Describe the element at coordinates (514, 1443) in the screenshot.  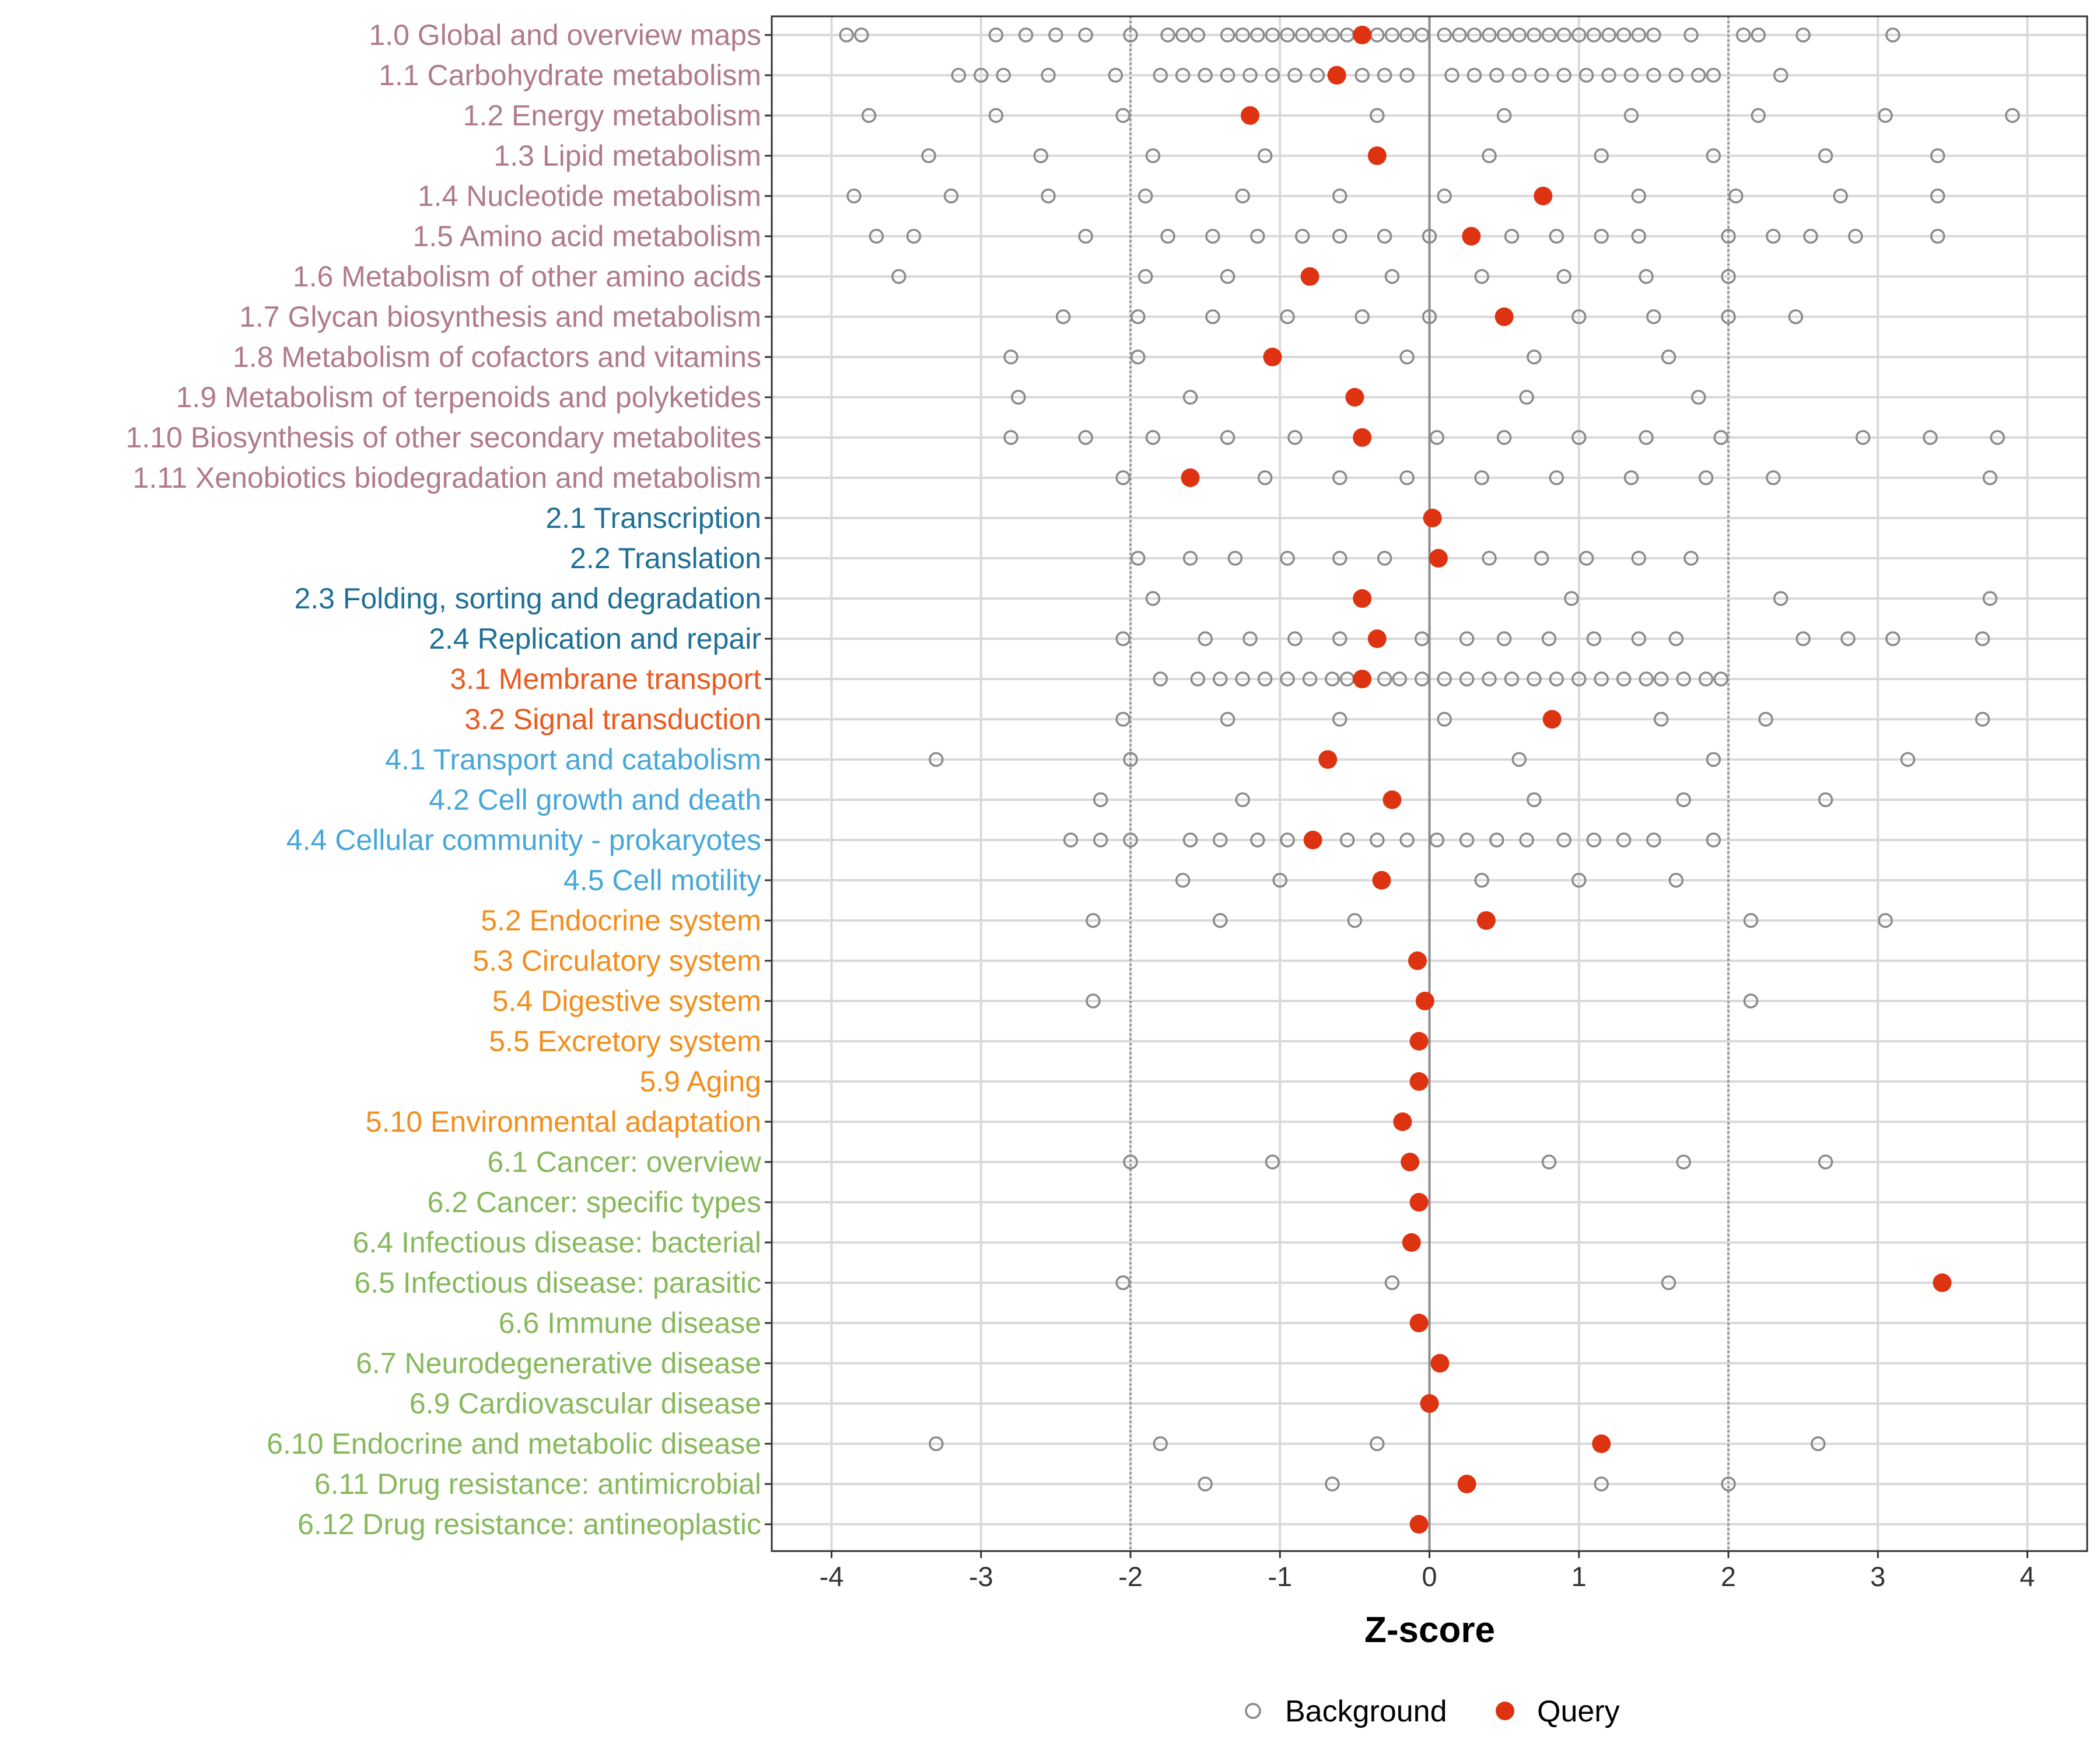
I see `category-label: 6.10 Endocrine and metabolic disease` at that location.